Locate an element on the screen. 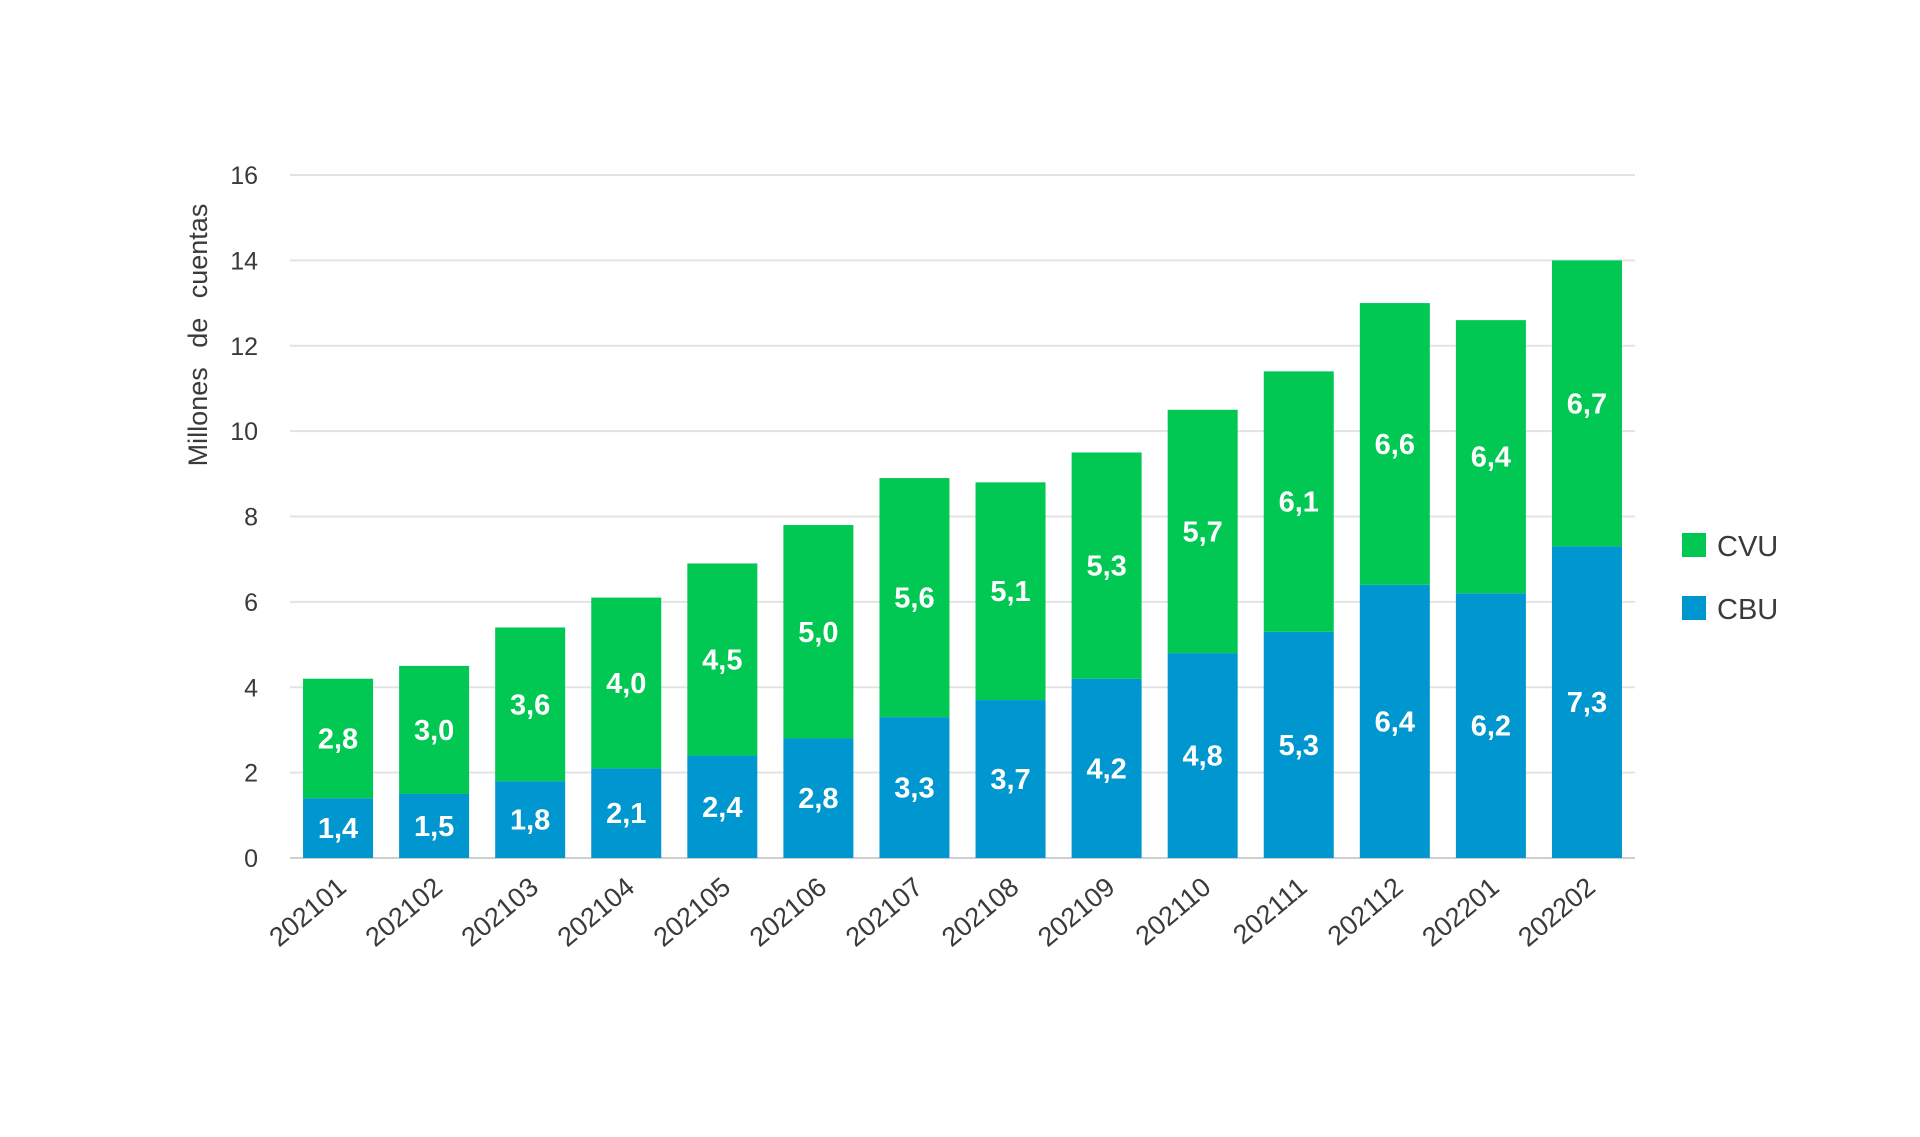 The image size is (1920, 1137). data-label-cvu-202202: 6,7 is located at coordinates (1587, 404).